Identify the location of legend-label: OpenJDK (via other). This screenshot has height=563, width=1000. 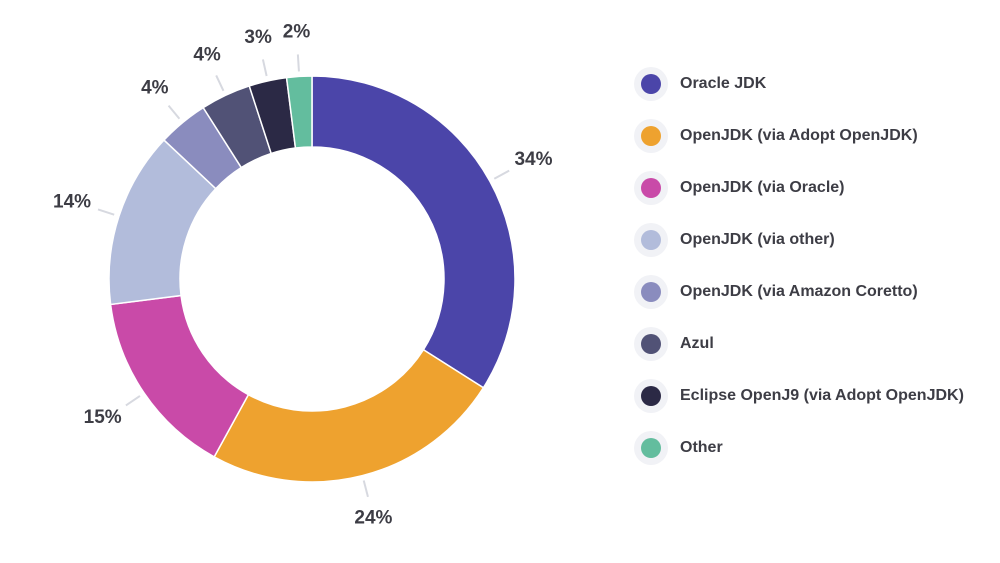
(757, 239).